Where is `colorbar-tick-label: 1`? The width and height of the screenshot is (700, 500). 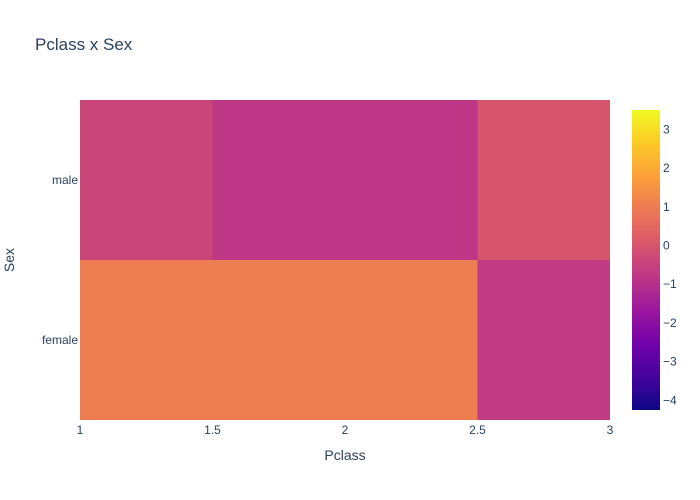 colorbar-tick-label: 1 is located at coordinates (666, 207).